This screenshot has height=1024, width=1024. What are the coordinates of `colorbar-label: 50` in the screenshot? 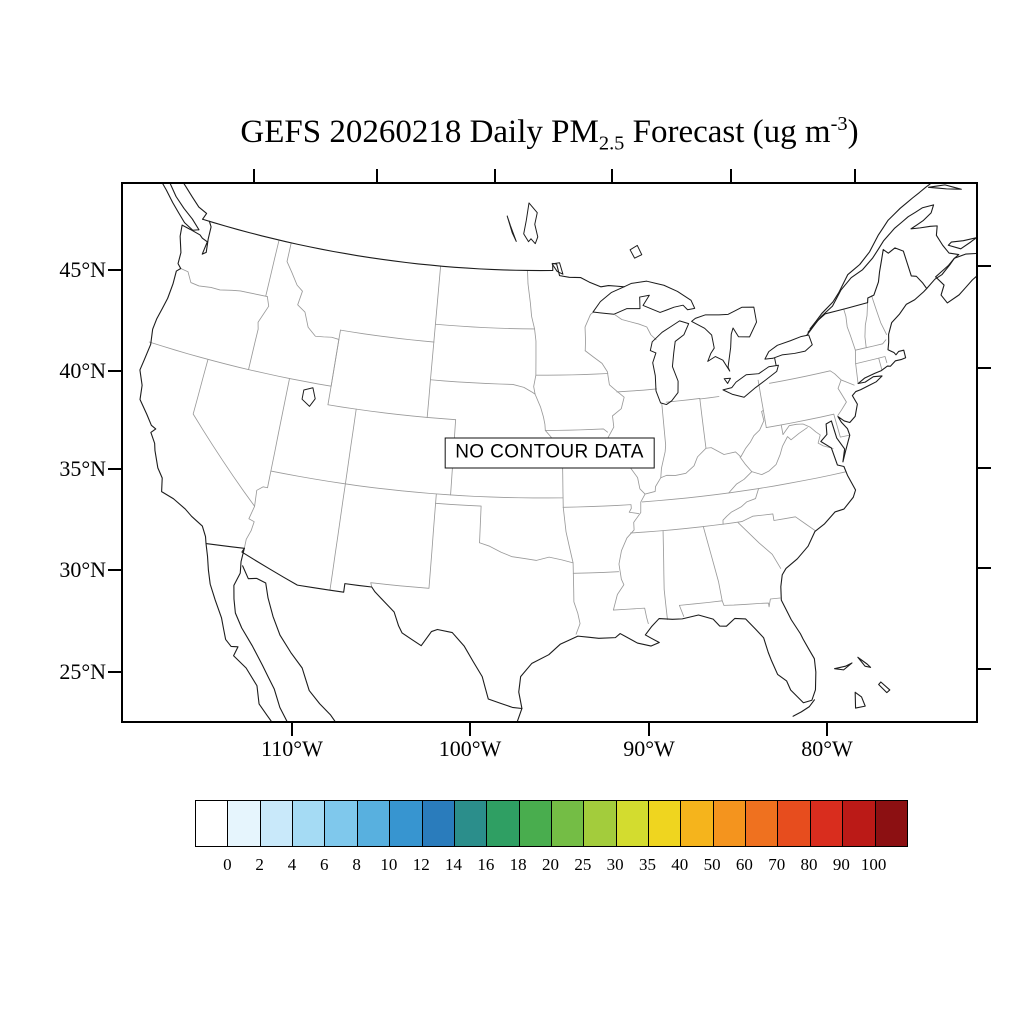 It's located at (712, 864).